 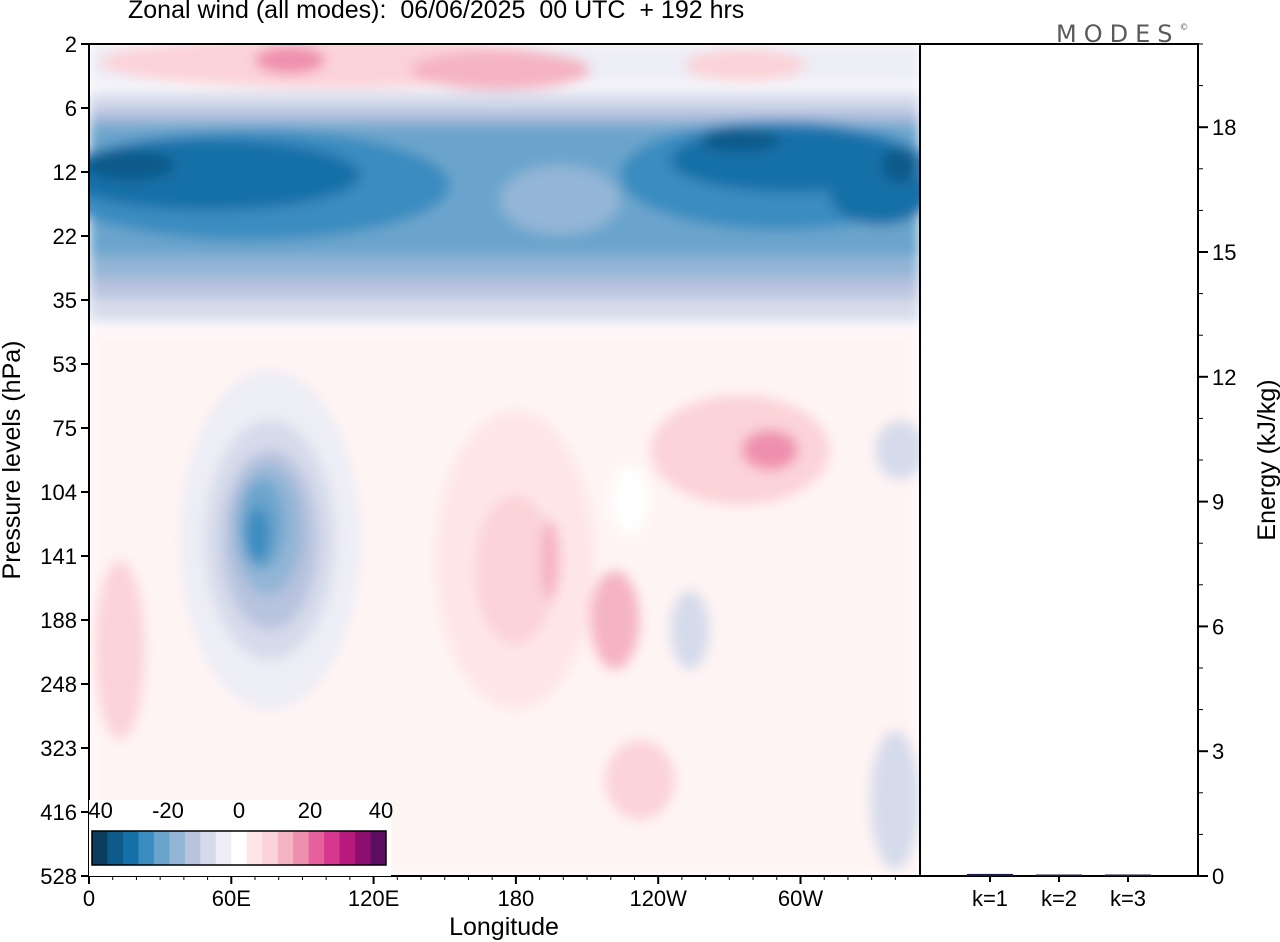 What do you see at coordinates (58, 620) in the screenshot?
I see `y-tick-label: 188` at bounding box center [58, 620].